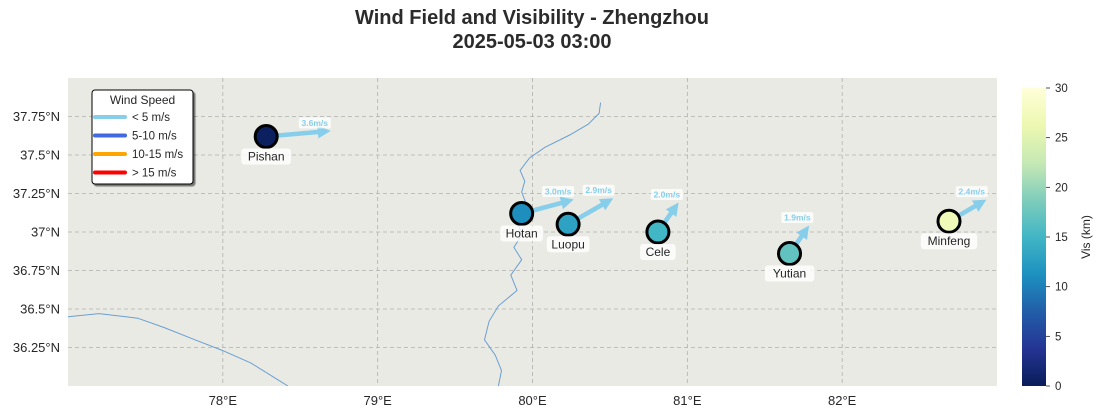  I want to click on station-yutian: 1.9m/s Yutian, so click(789, 247).